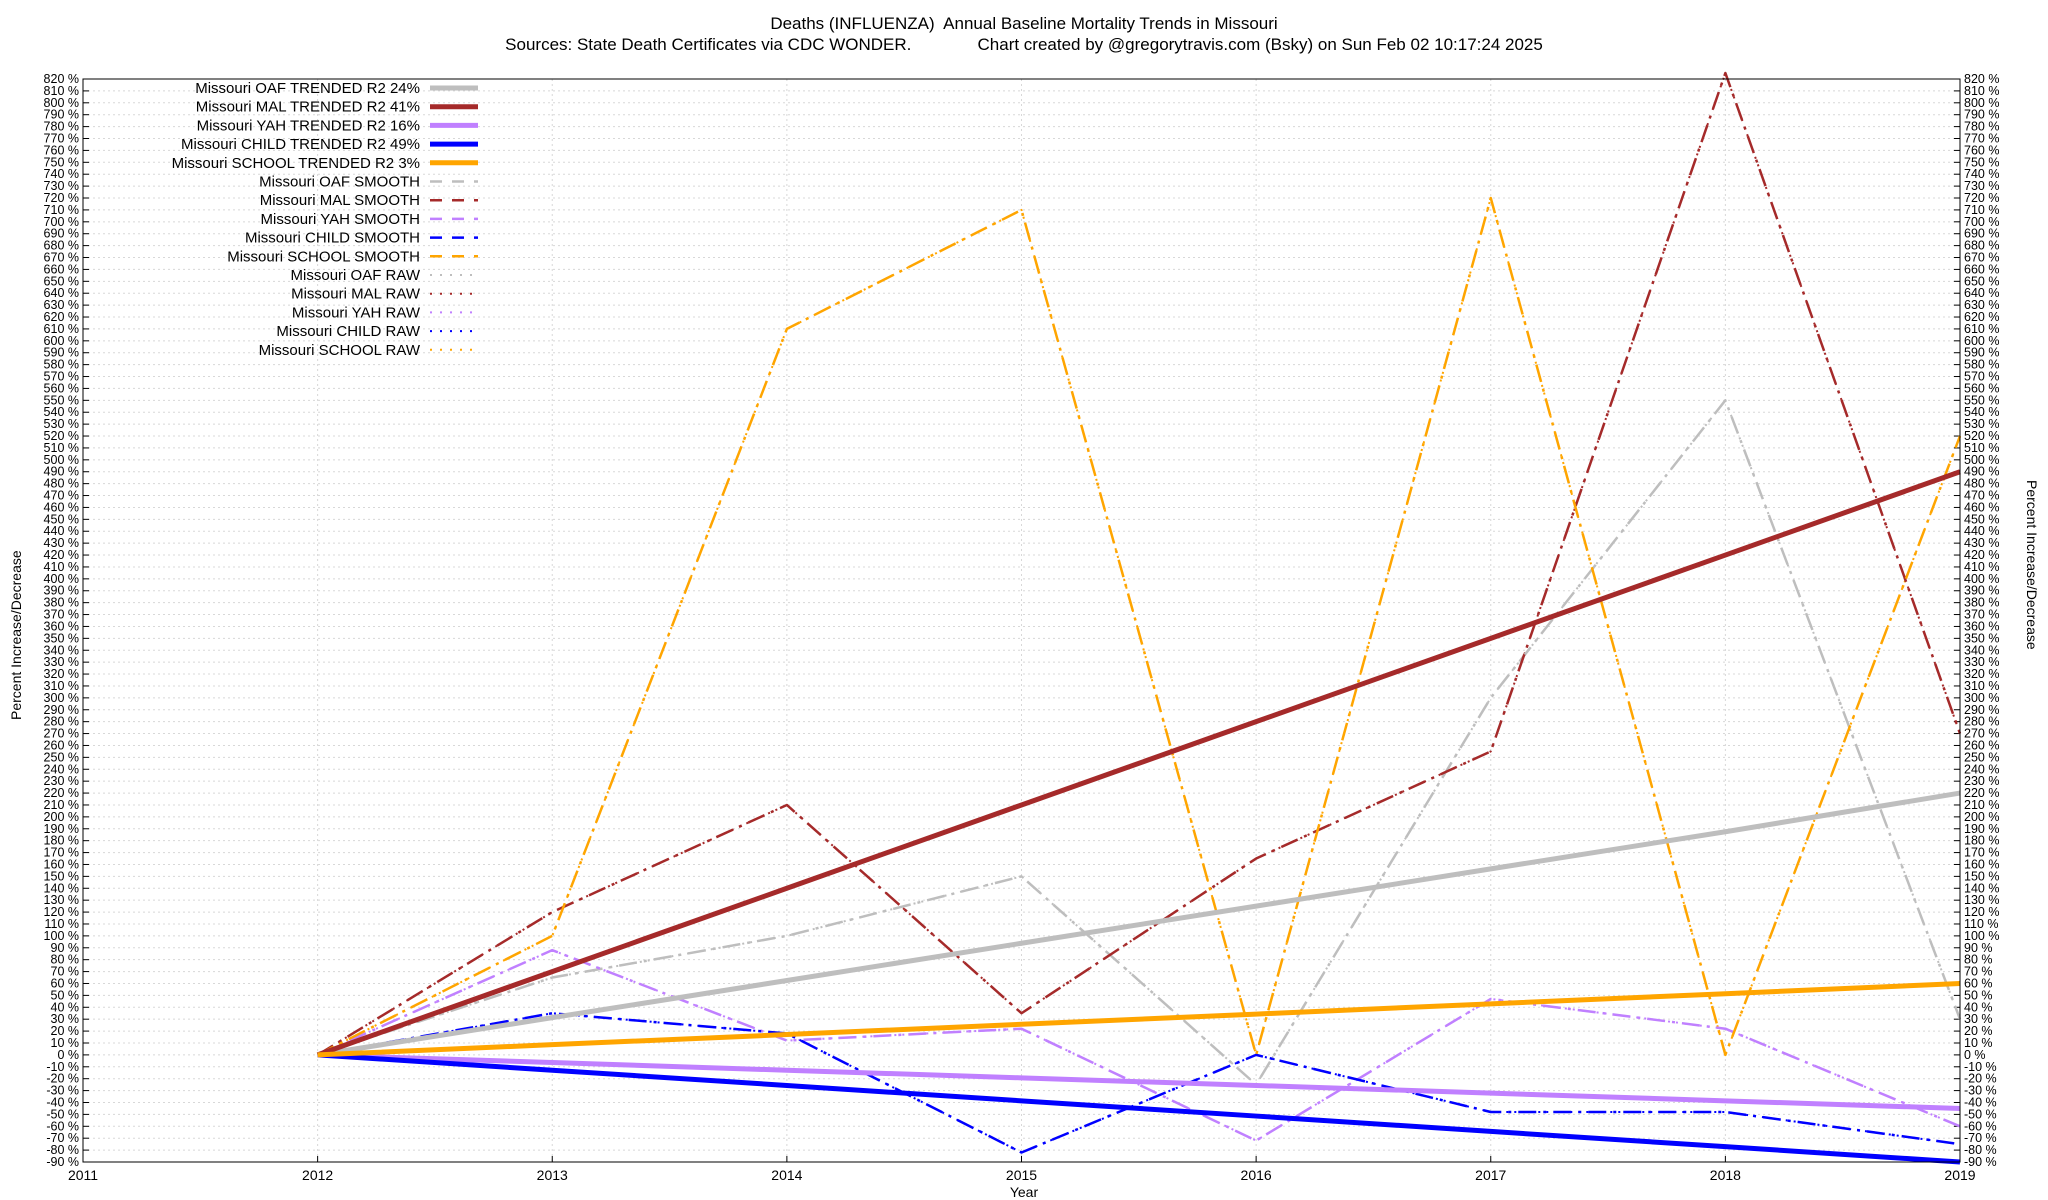 The image size is (2048, 1200). What do you see at coordinates (61, 210) in the screenshot?
I see `y-tick-label-left: 710 %` at bounding box center [61, 210].